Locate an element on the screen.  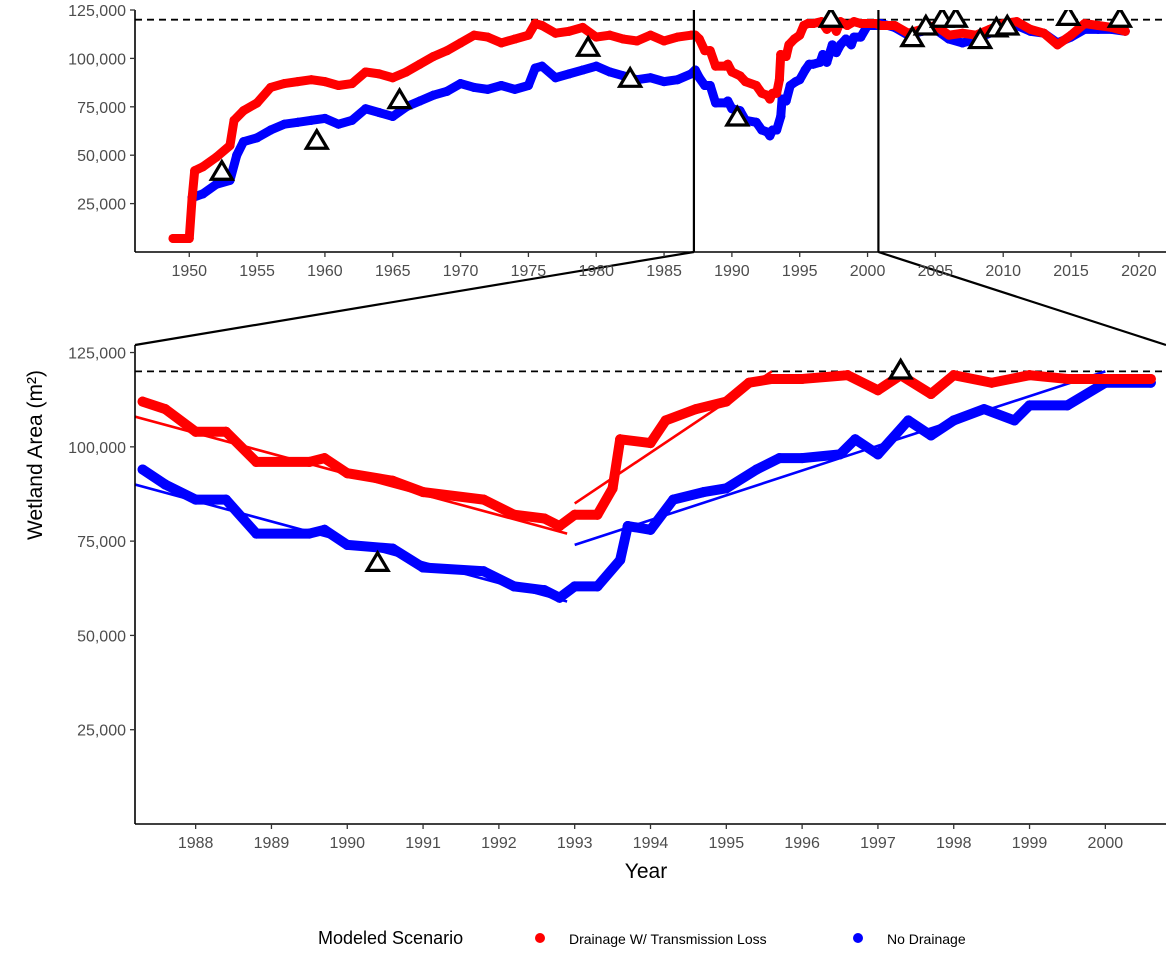
zoom-connector-right is located at coordinates (1022, 298).